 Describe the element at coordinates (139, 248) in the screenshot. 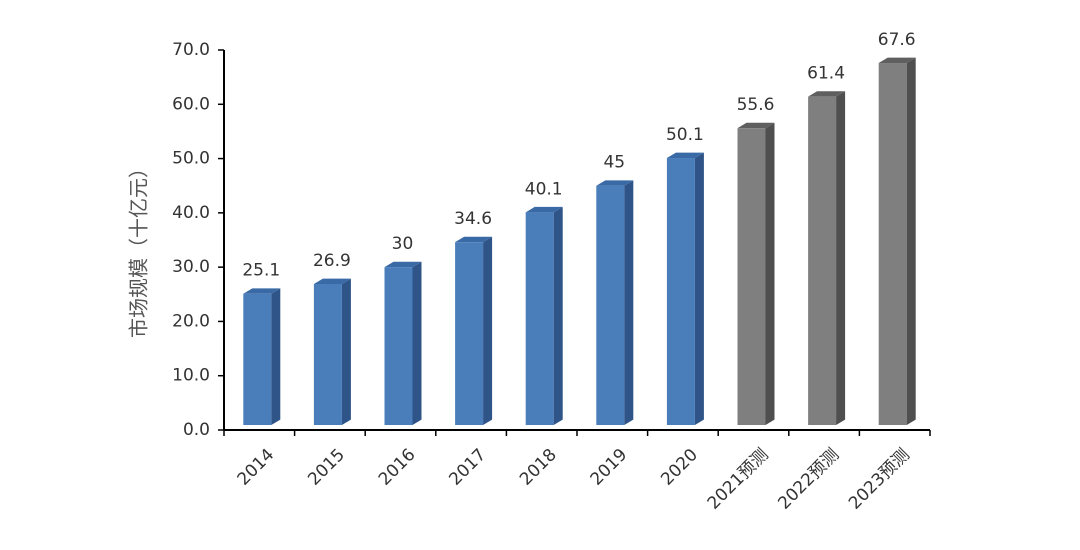

I see `y-axis-title: 市场规模（十亿元）` at that location.